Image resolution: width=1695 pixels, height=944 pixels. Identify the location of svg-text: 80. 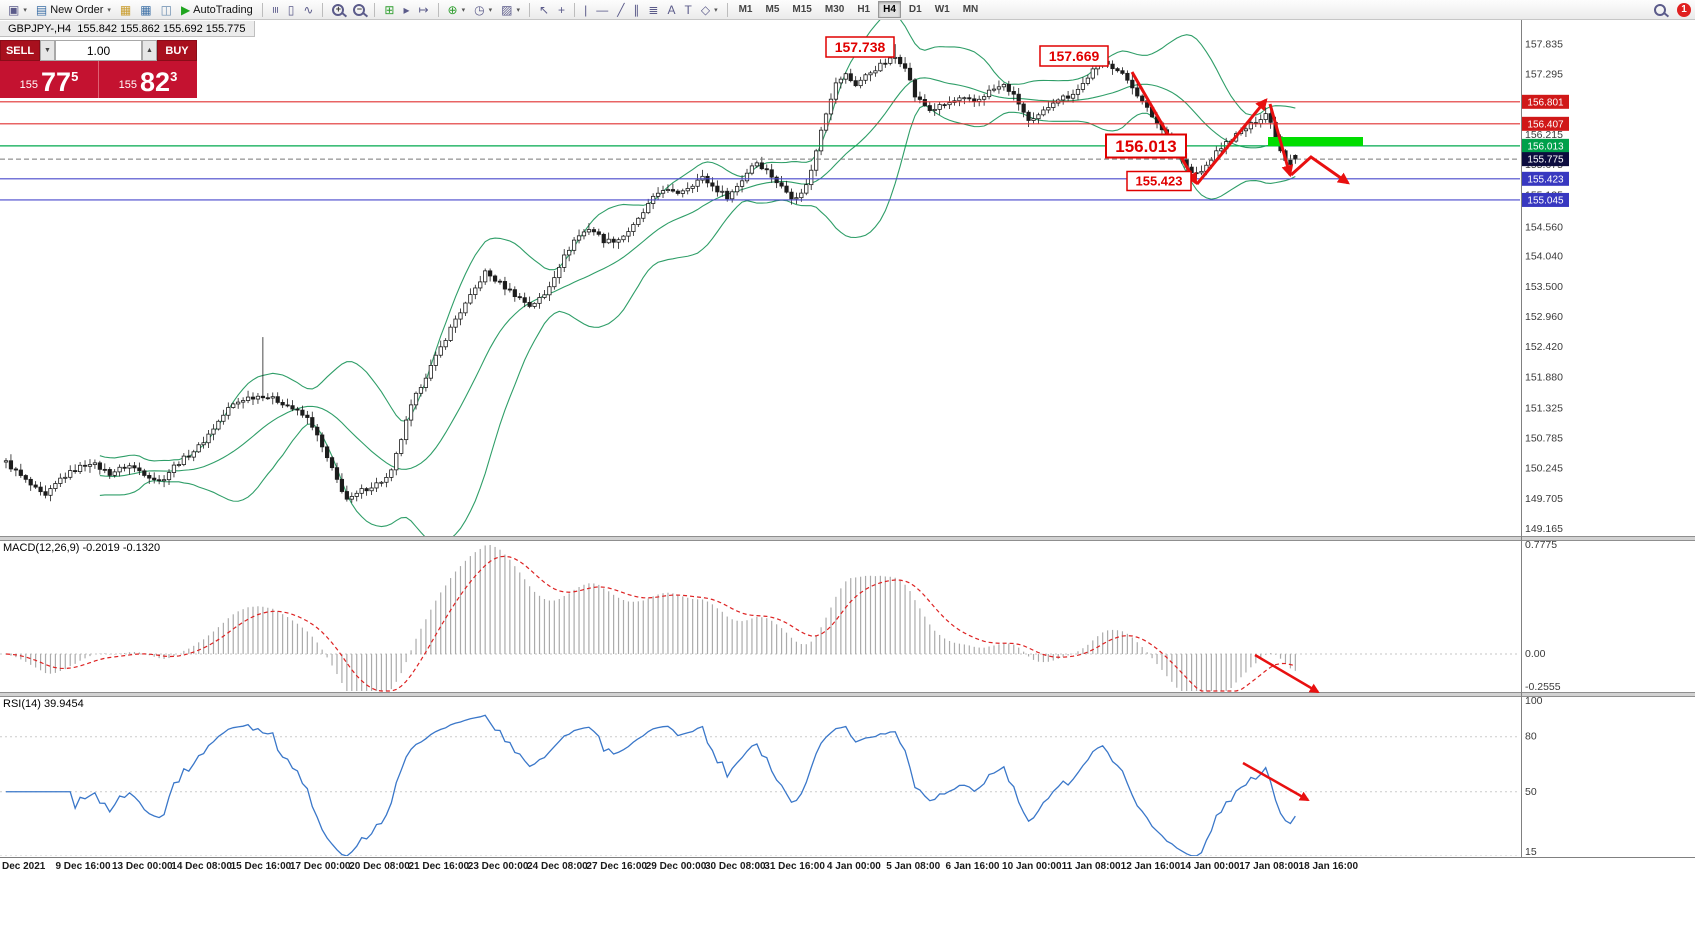
(1531, 737).